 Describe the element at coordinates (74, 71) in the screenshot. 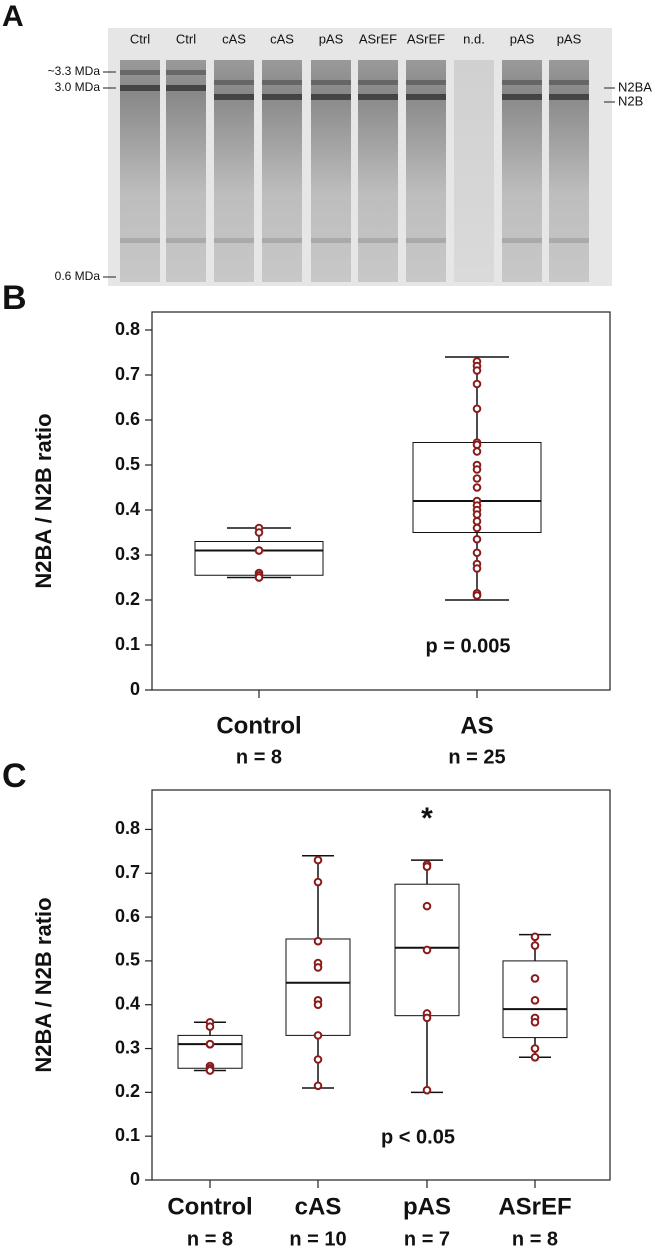

I see `marker-label: ~3.3 MDa` at that location.